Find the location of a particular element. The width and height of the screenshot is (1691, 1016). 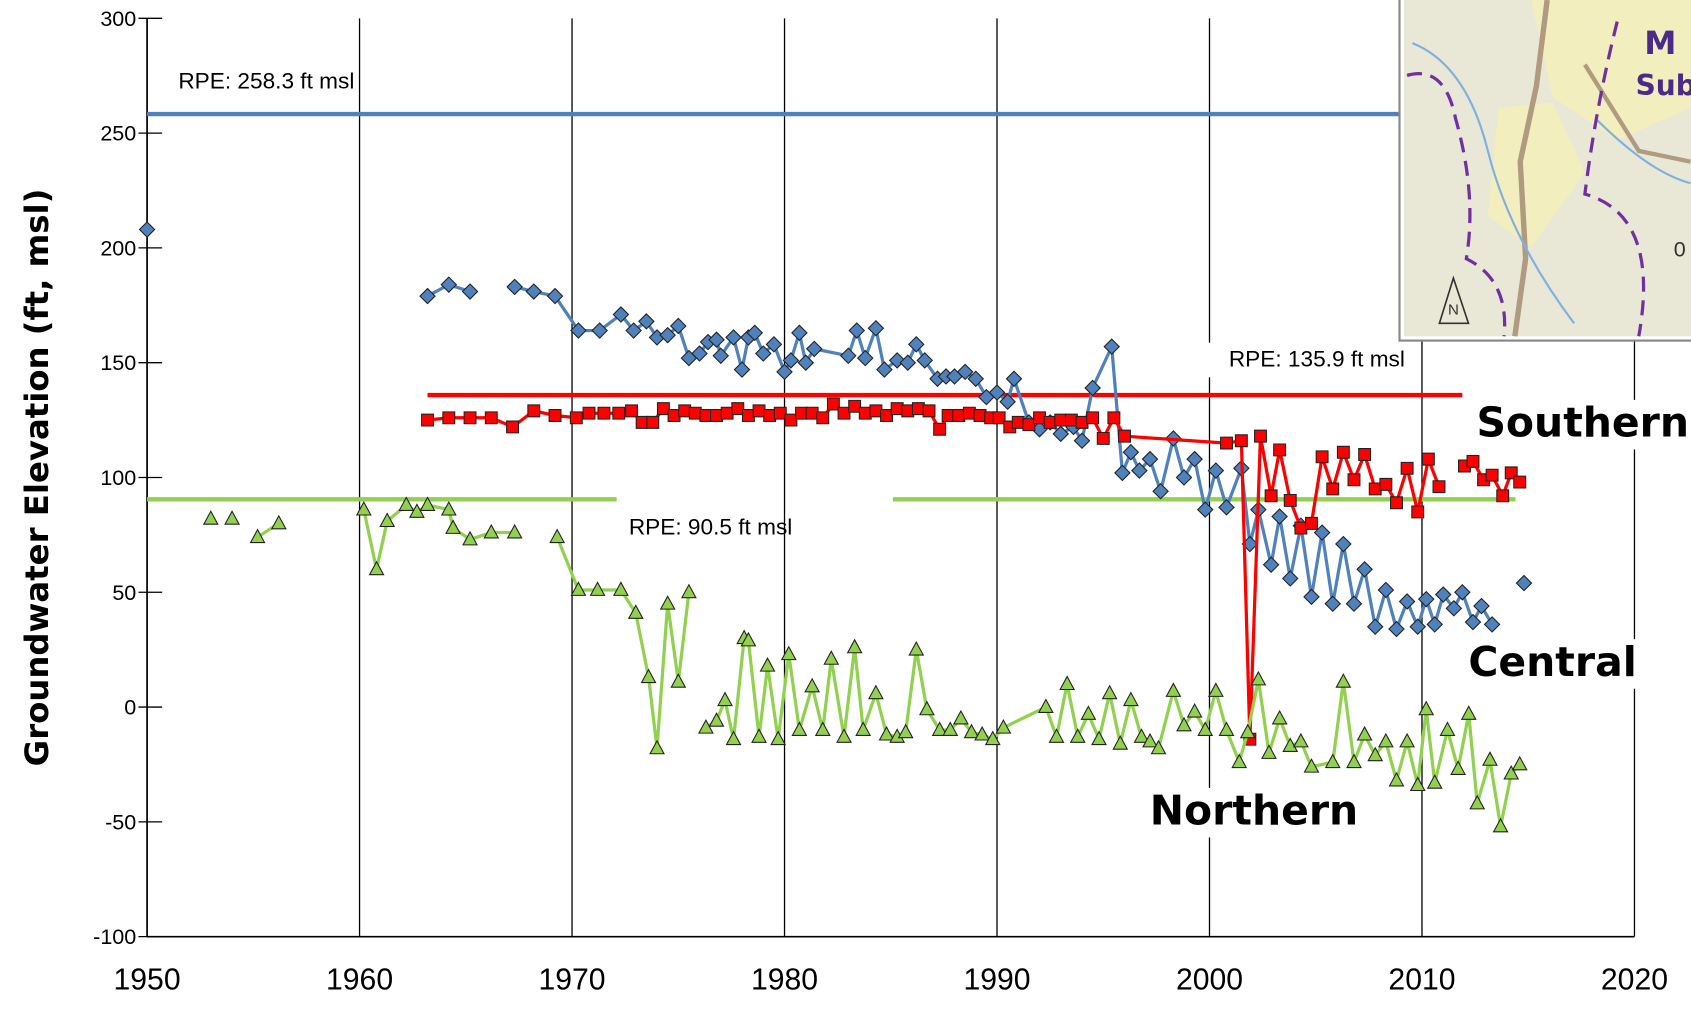

y-axis-title: Groundwater Elevation (ft, msl) is located at coordinates (37, 478).